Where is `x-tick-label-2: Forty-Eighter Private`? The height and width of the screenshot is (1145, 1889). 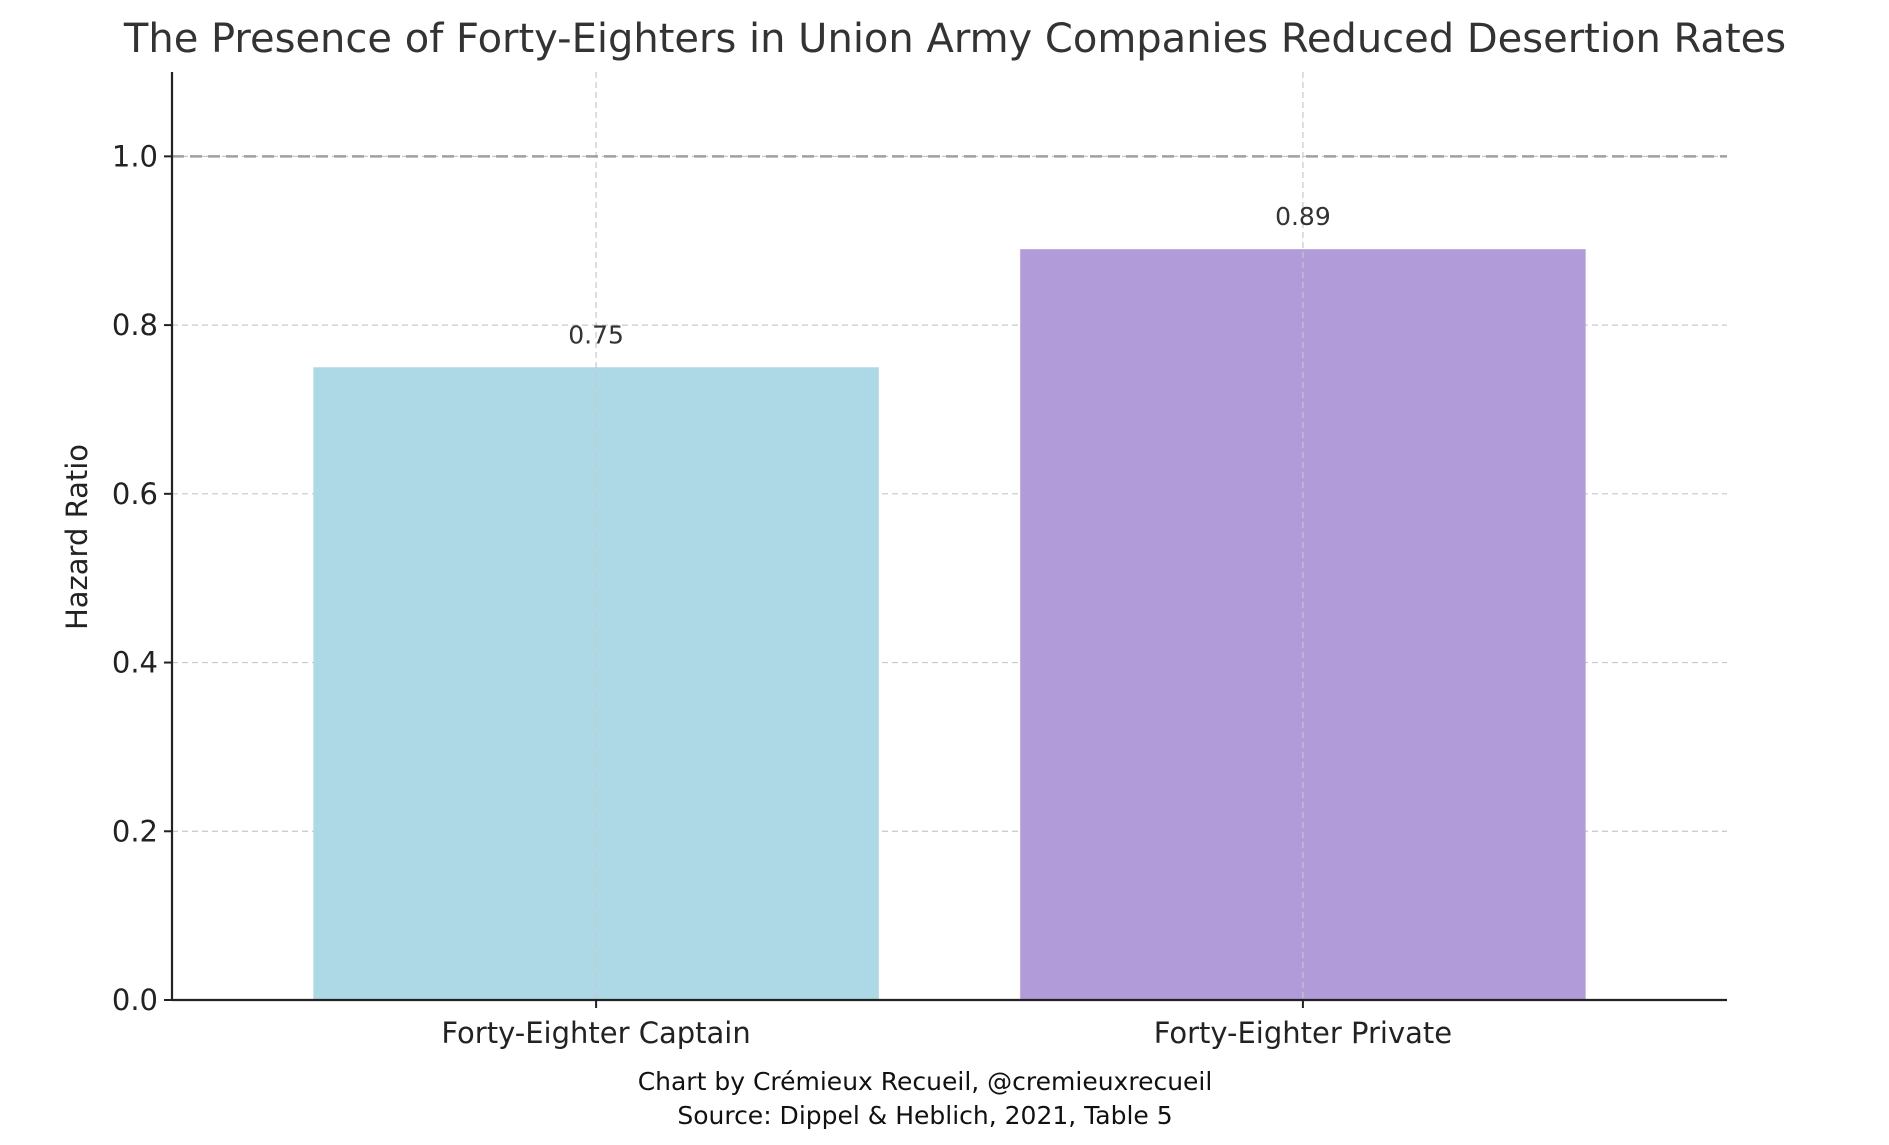
x-tick-label-2: Forty-Eighter Private is located at coordinates (1303, 1033).